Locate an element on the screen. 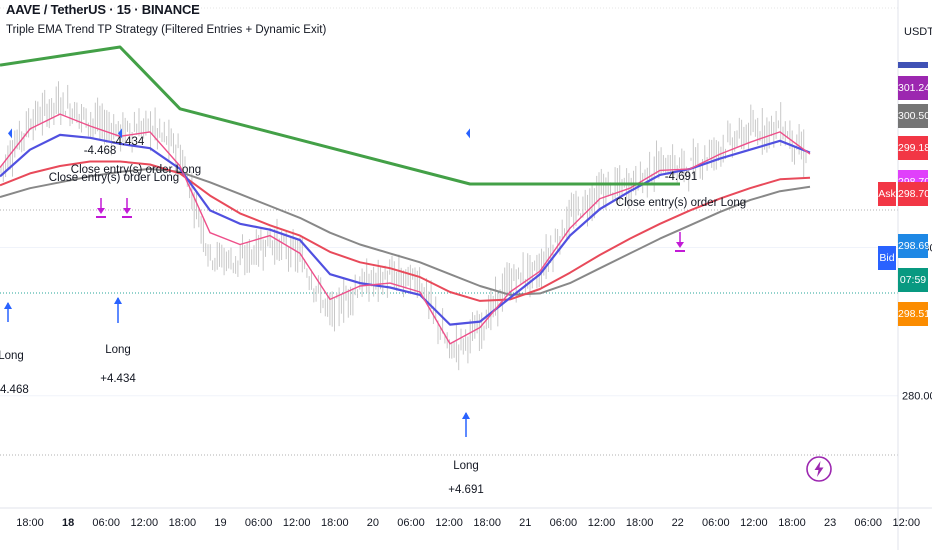 This screenshot has width=932, height=550. exit-pnl: -4.434 is located at coordinates (128, 142).